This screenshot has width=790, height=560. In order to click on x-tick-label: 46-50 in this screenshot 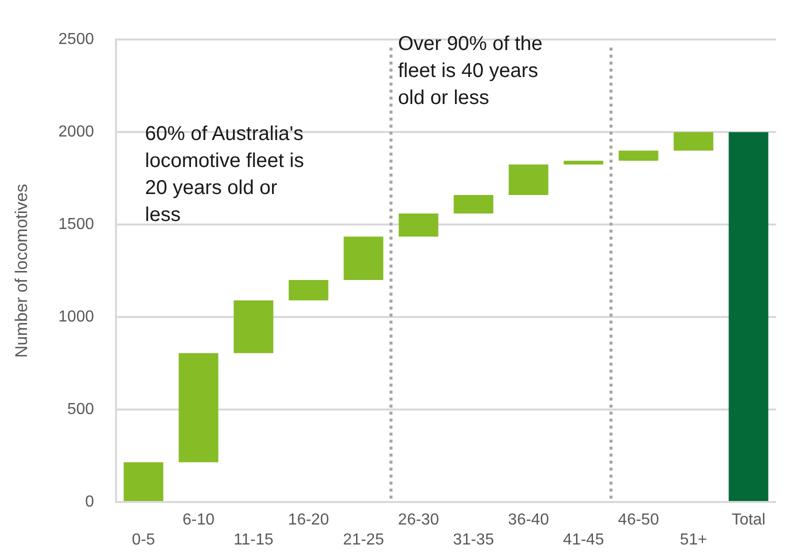, I will do `click(639, 519)`.